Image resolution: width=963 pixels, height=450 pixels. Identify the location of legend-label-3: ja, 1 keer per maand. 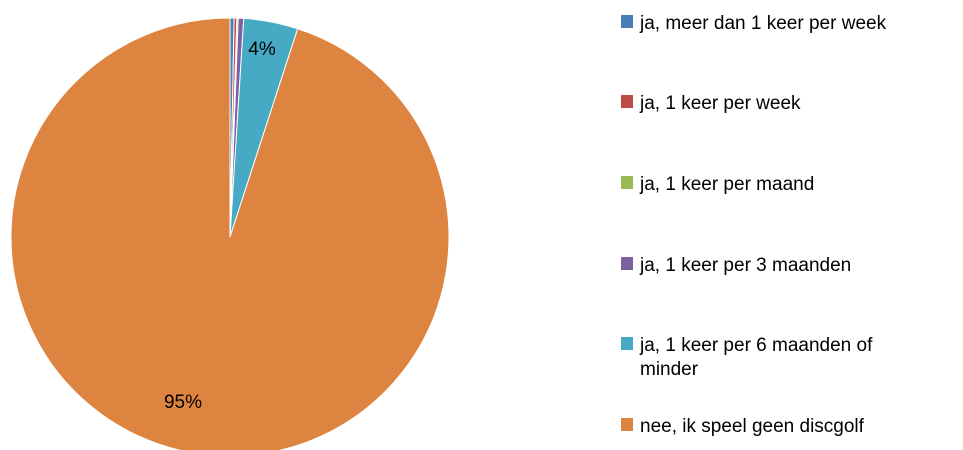
(726, 184).